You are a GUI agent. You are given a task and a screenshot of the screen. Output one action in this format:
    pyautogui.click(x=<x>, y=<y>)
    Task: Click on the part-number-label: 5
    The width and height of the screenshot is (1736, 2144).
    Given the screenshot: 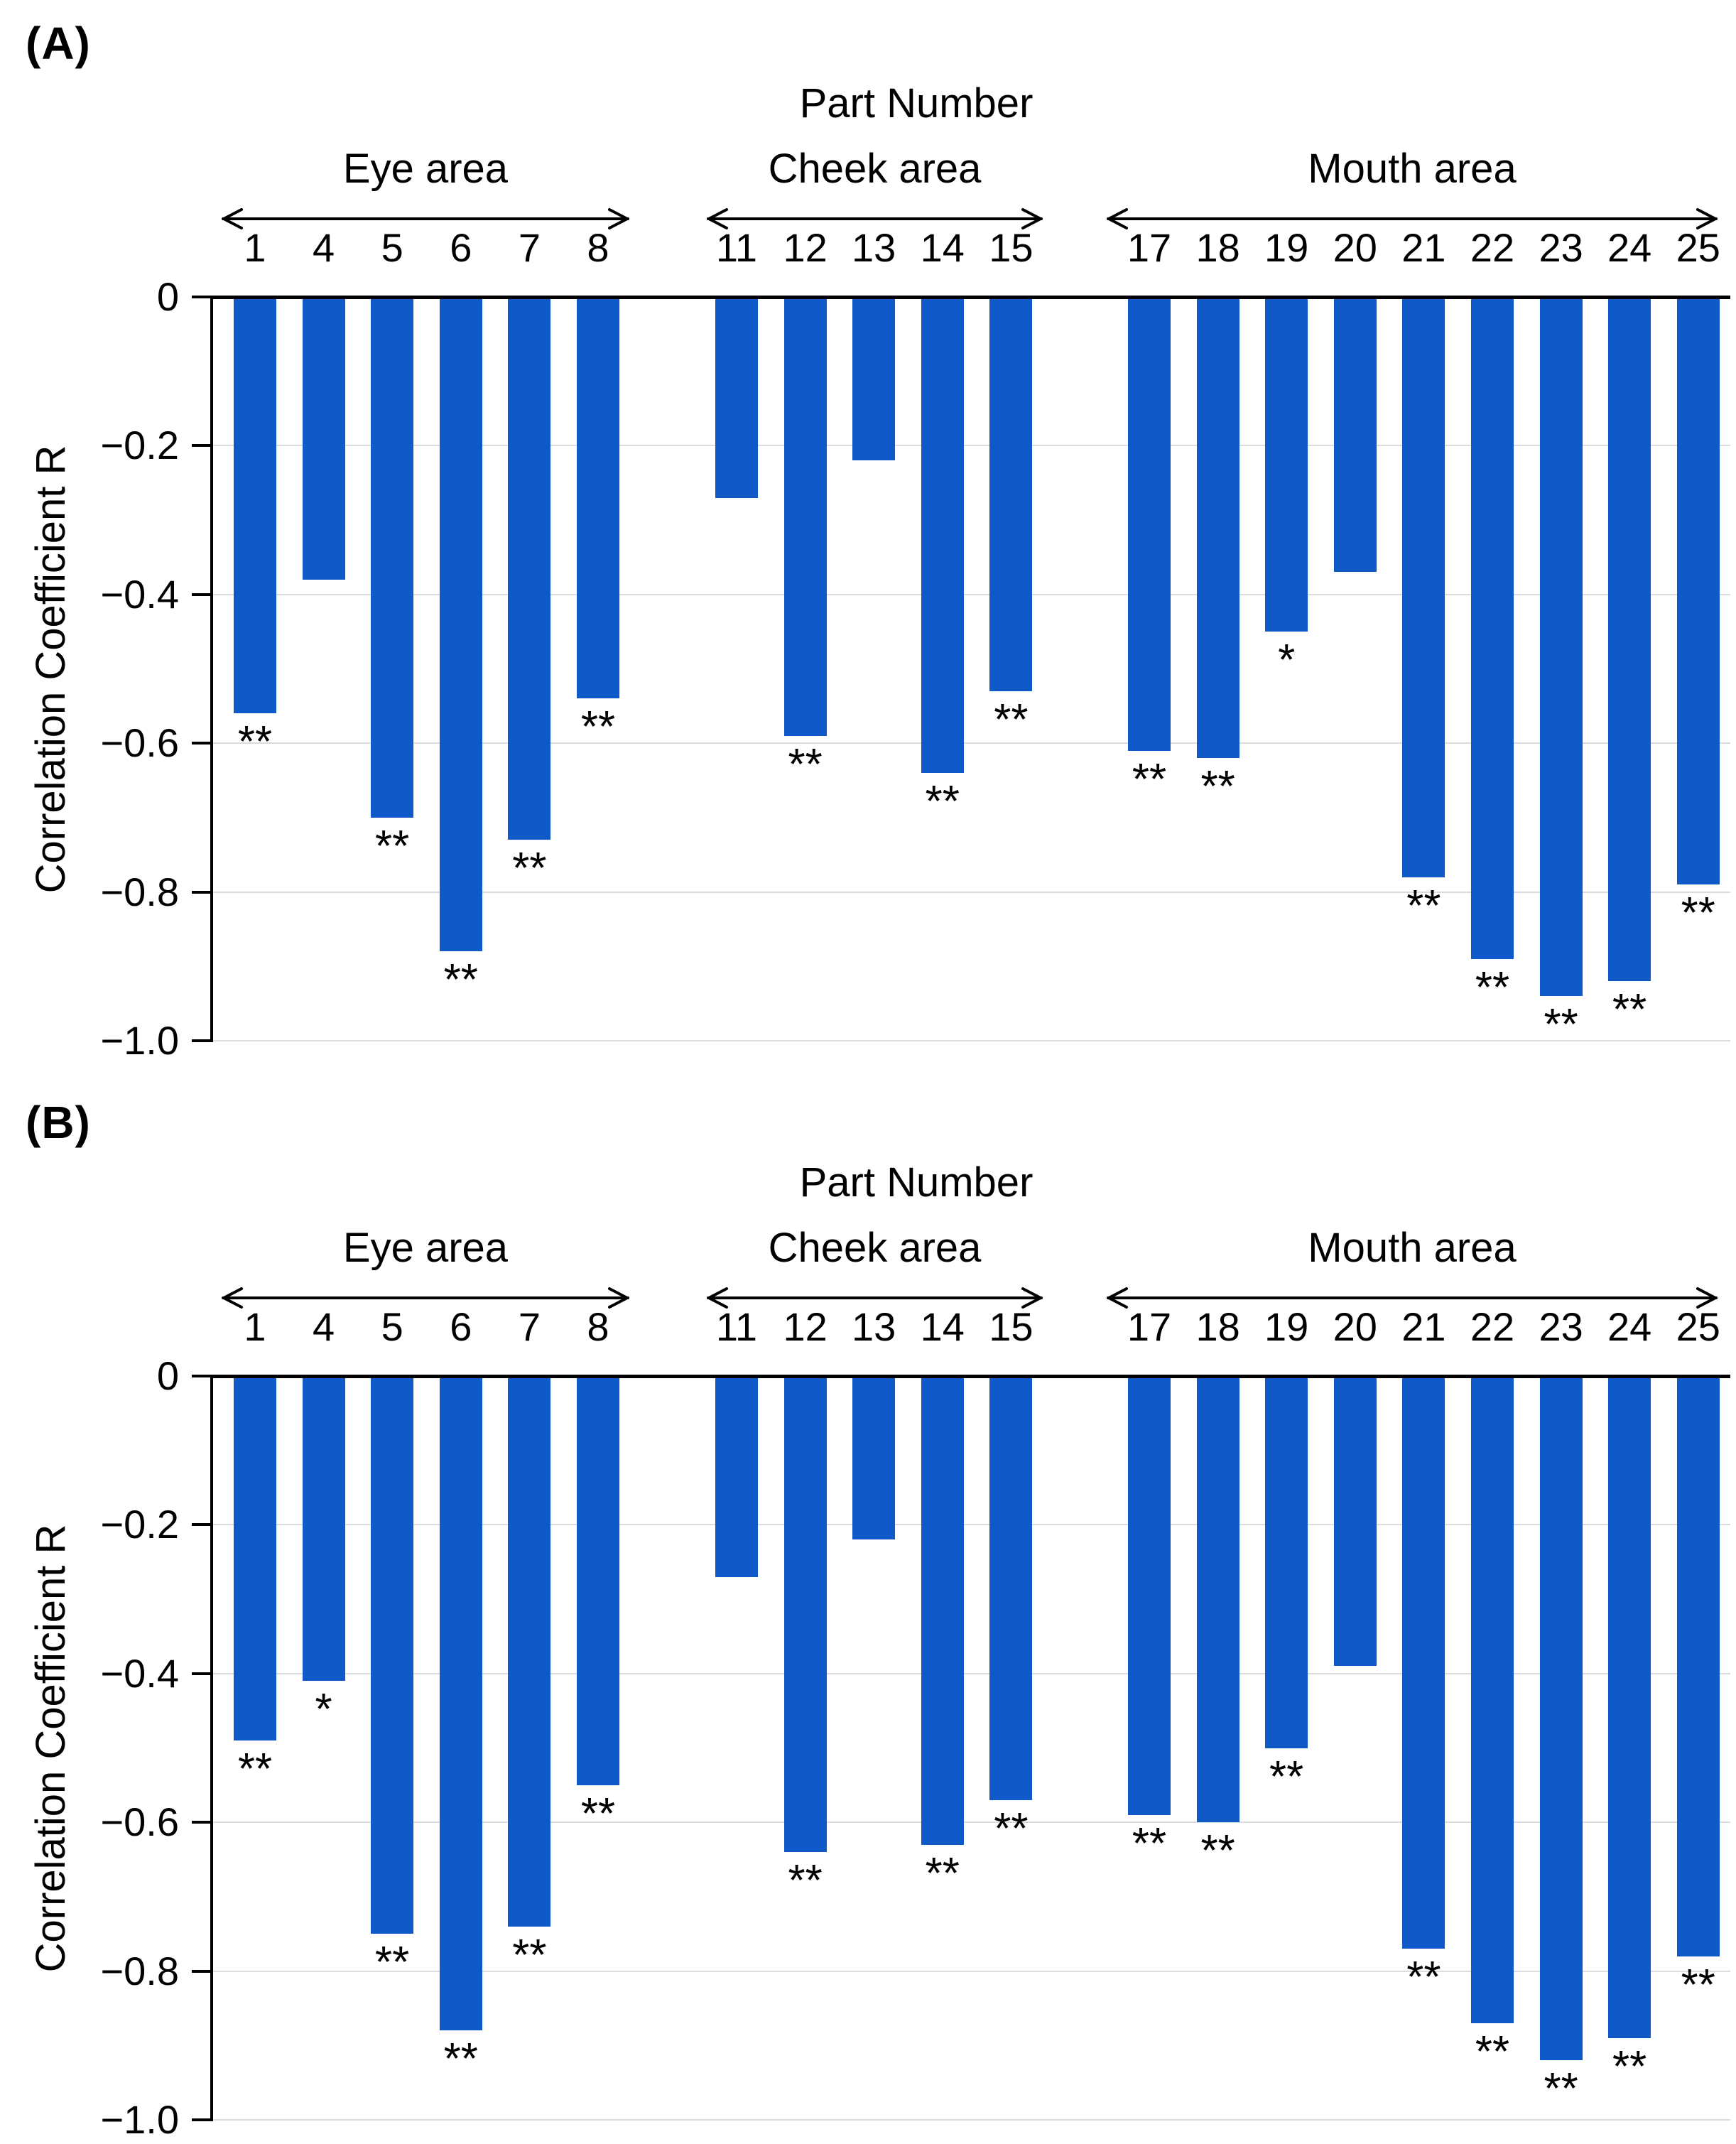 What is the action you would take?
    pyautogui.click(x=392, y=1326)
    